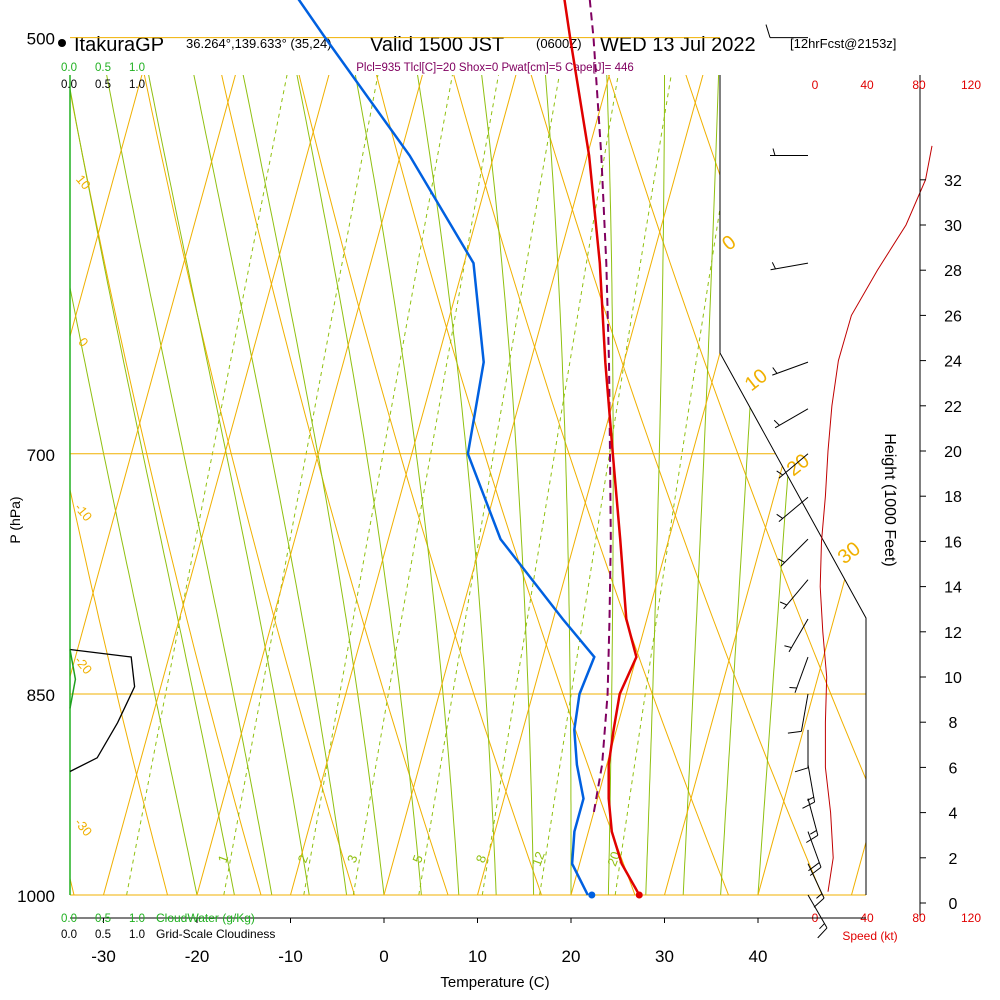 This screenshot has height=1000, width=1000. What do you see at coordinates (919, 918) in the screenshot?
I see `speed-bottom-label-80: 80` at bounding box center [919, 918].